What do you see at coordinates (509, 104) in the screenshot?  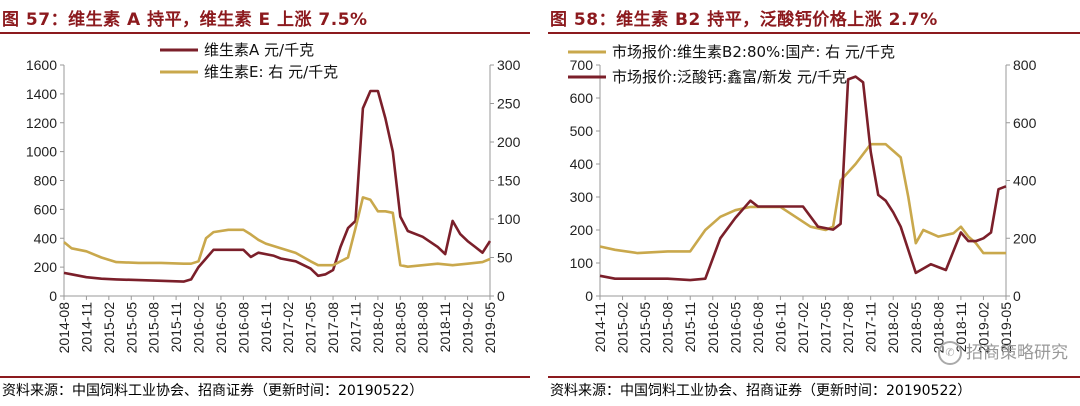 I see `y-right-tick-label: 250` at bounding box center [509, 104].